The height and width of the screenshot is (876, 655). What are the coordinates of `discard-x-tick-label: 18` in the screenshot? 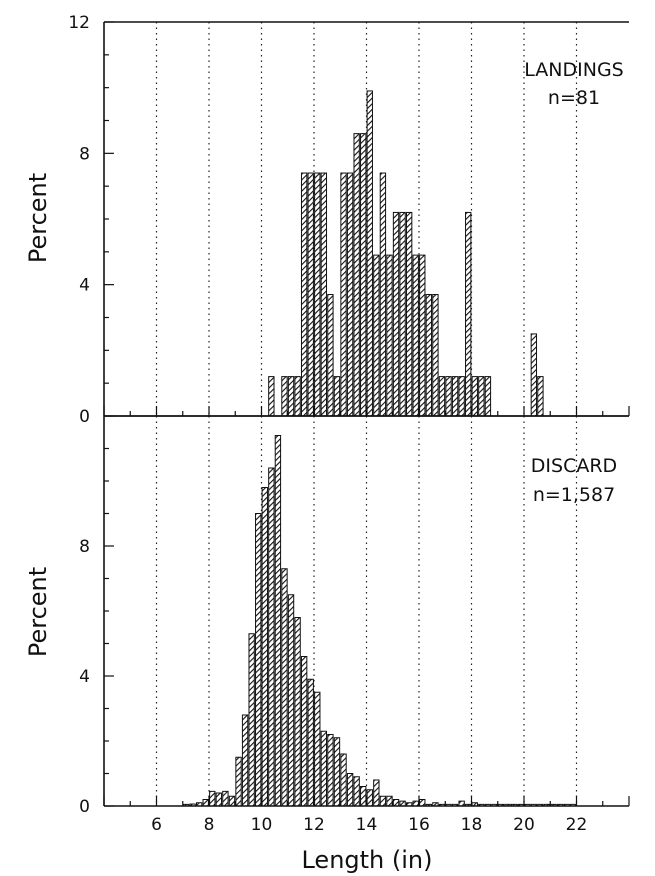 It's located at (472, 825).